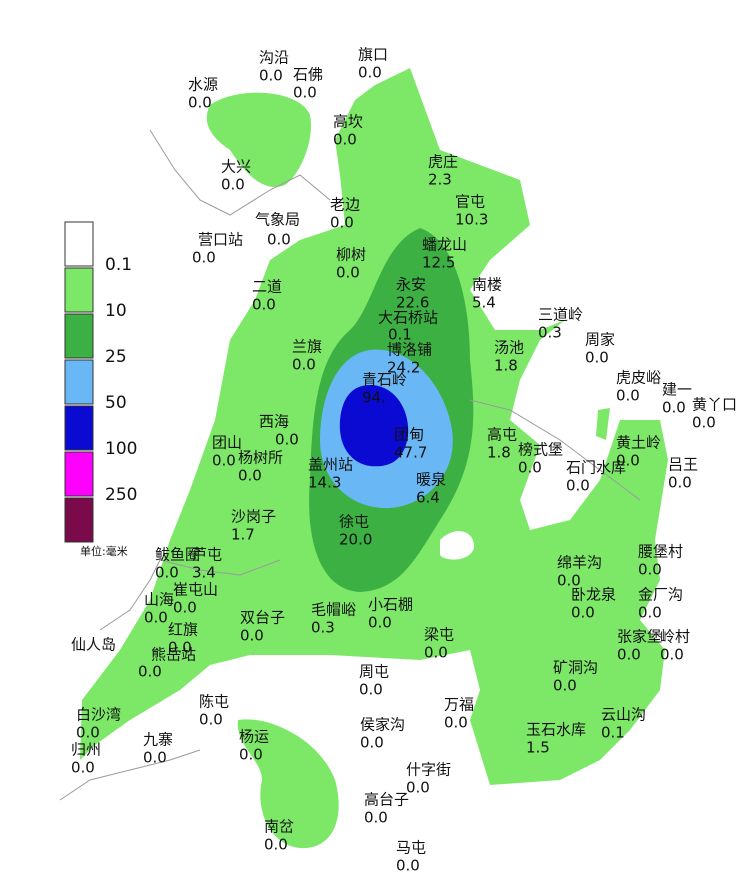 The image size is (754, 893). What do you see at coordinates (277, 220) in the screenshot?
I see `station-name: 气象局` at bounding box center [277, 220].